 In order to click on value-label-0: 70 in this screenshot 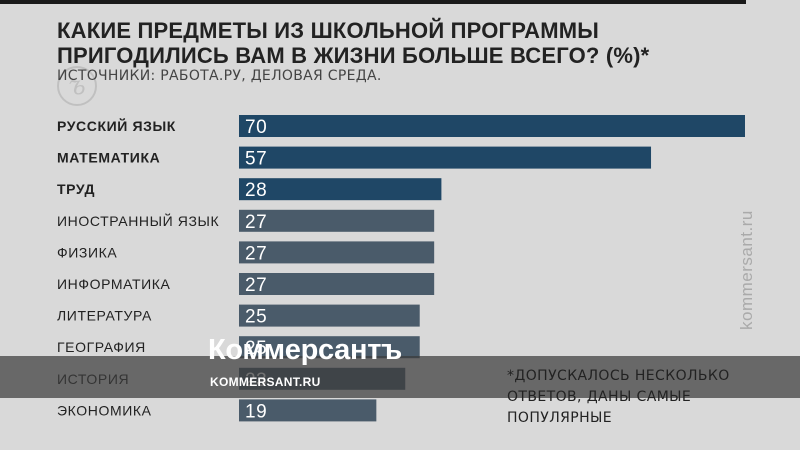, I will do `click(256, 127)`.